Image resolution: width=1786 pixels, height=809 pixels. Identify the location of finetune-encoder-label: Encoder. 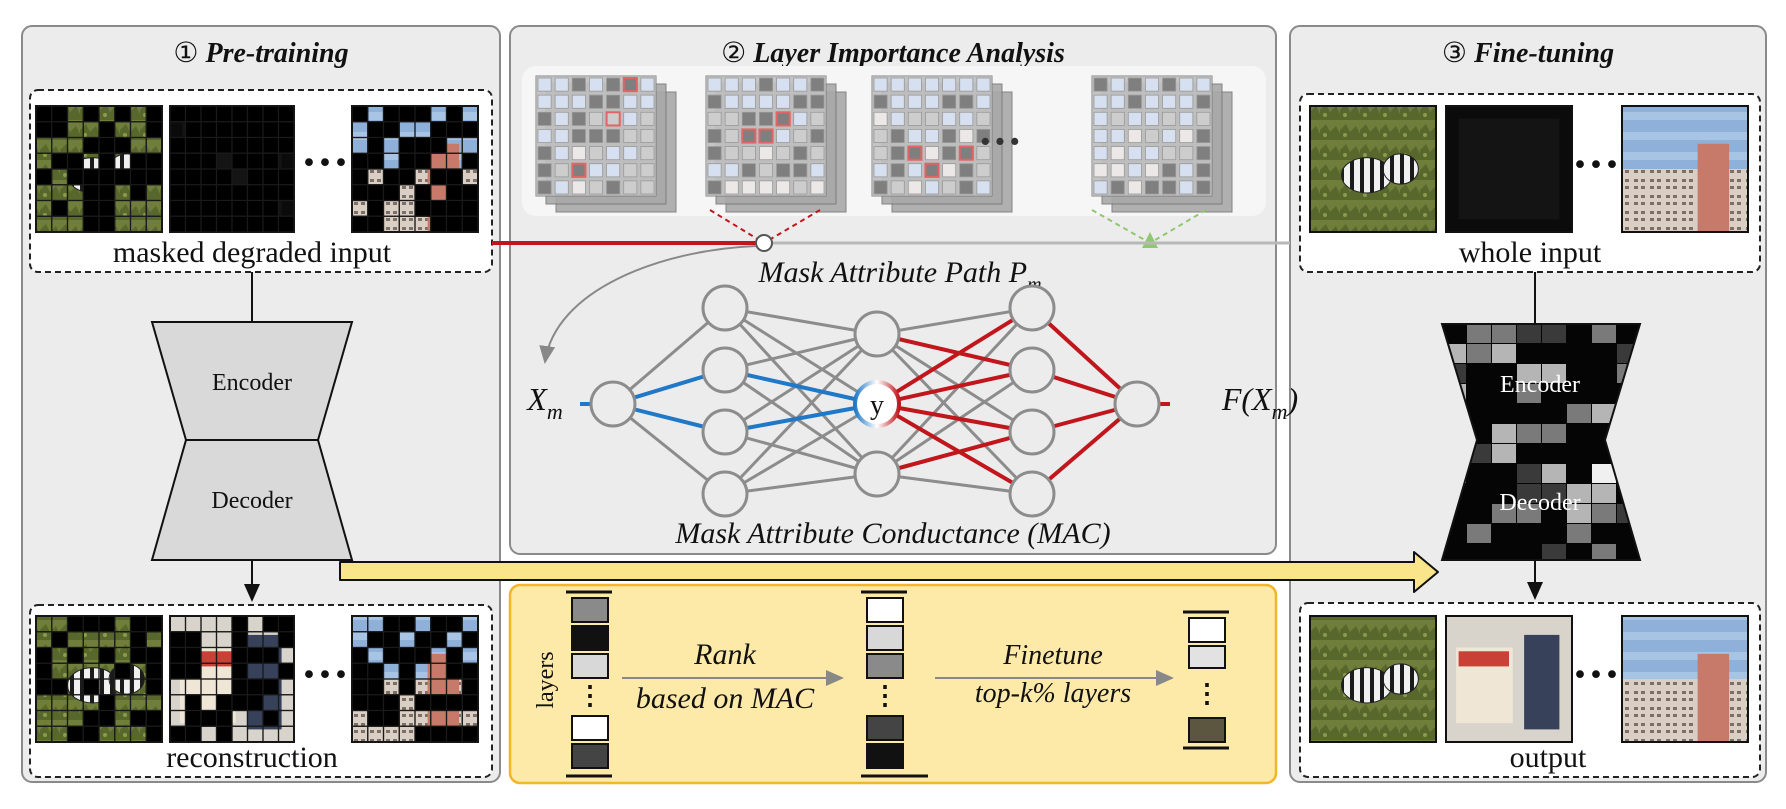
(1540, 385).